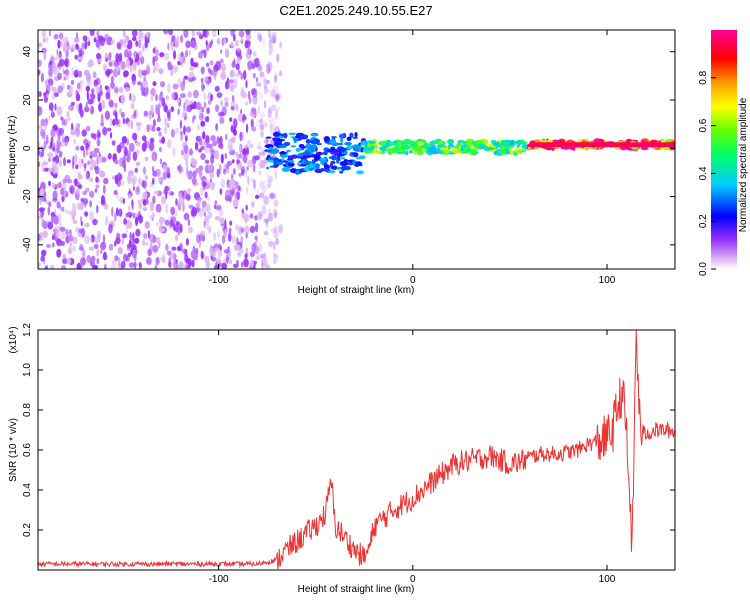 This screenshot has height=605, width=750. I want to click on x-tick-label: 100, so click(607, 579).